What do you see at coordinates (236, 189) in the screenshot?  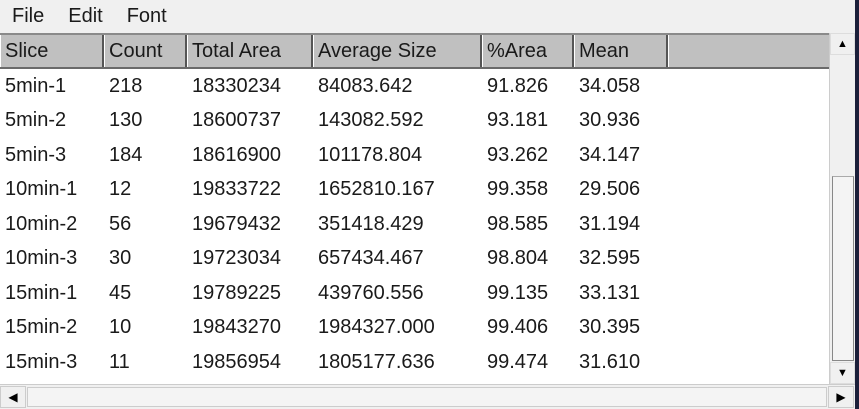 I see `table-cell: 19833722` at bounding box center [236, 189].